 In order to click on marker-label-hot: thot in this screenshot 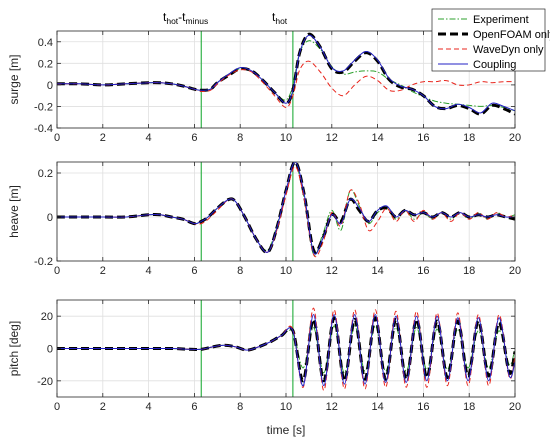, I will do `click(280, 18)`.